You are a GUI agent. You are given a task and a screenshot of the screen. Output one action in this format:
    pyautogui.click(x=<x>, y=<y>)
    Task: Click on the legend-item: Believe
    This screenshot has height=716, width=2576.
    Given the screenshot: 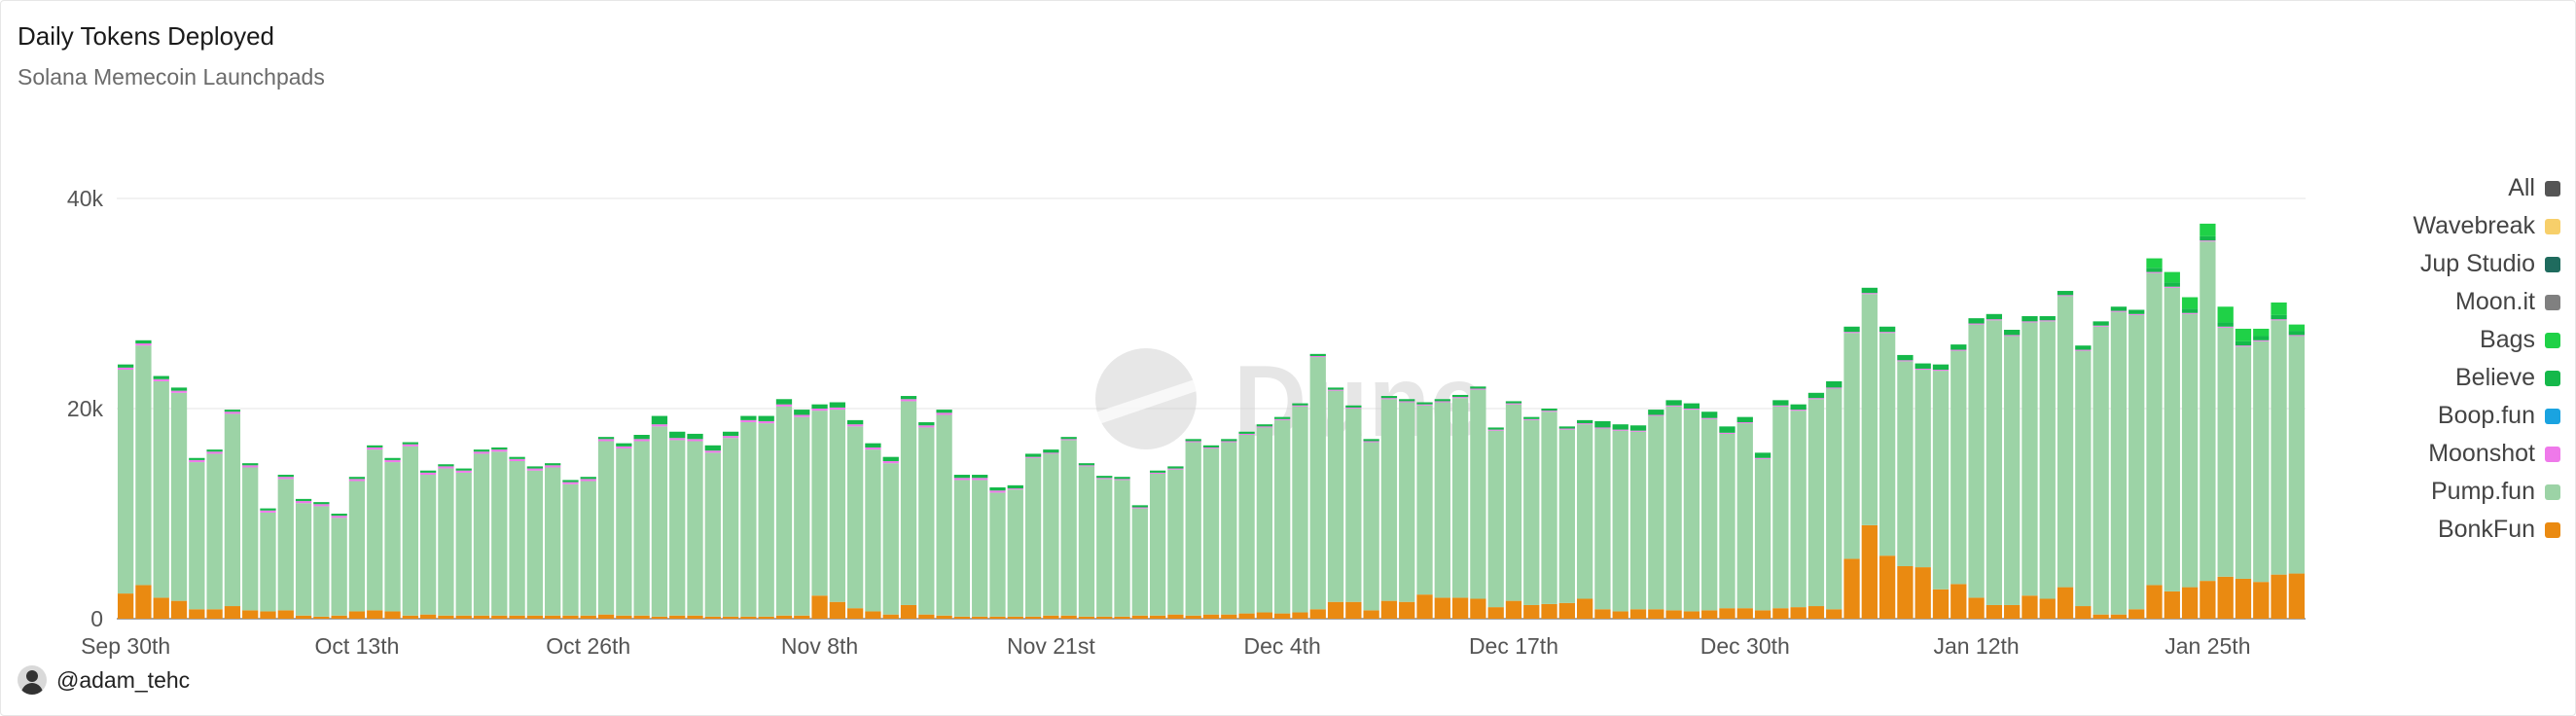 What is the action you would take?
    pyautogui.click(x=2424, y=378)
    